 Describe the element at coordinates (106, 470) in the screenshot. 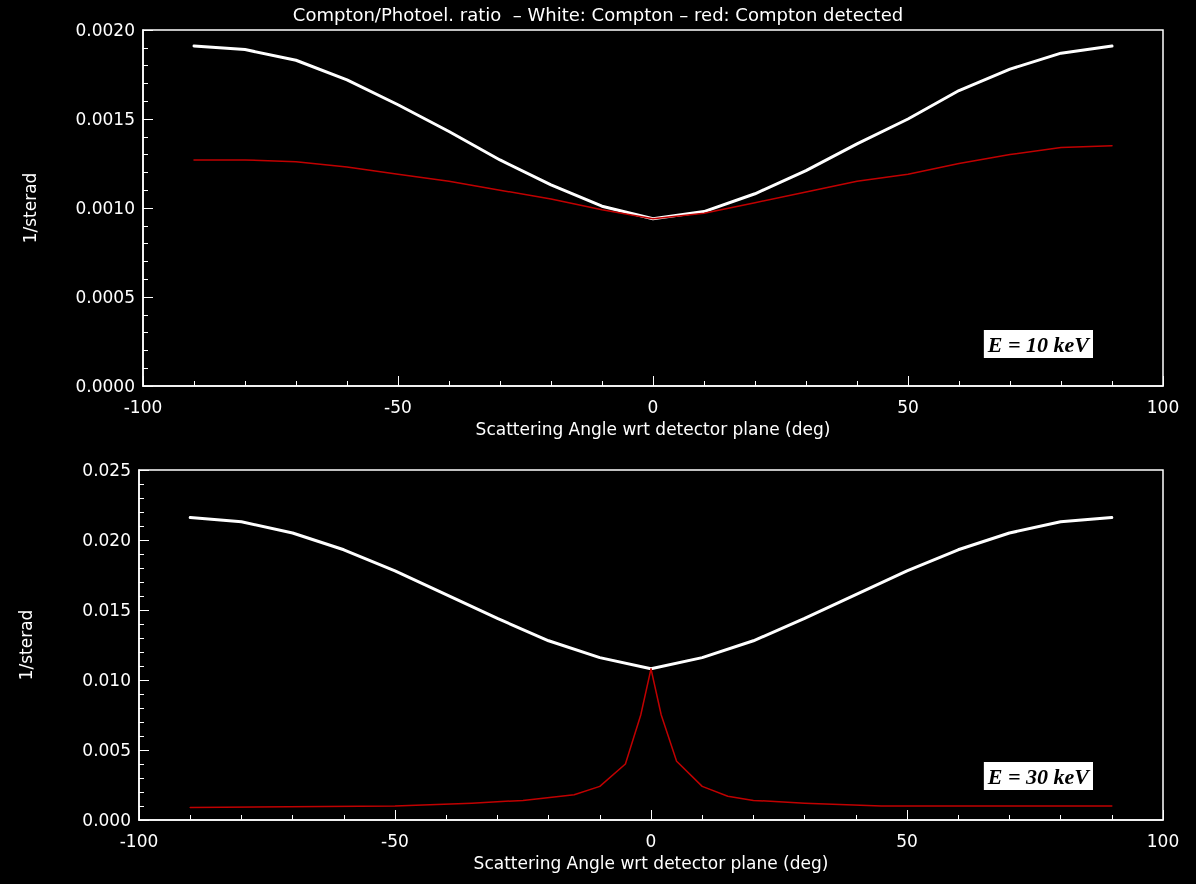

I see `y-tick-label: 0.025` at that location.